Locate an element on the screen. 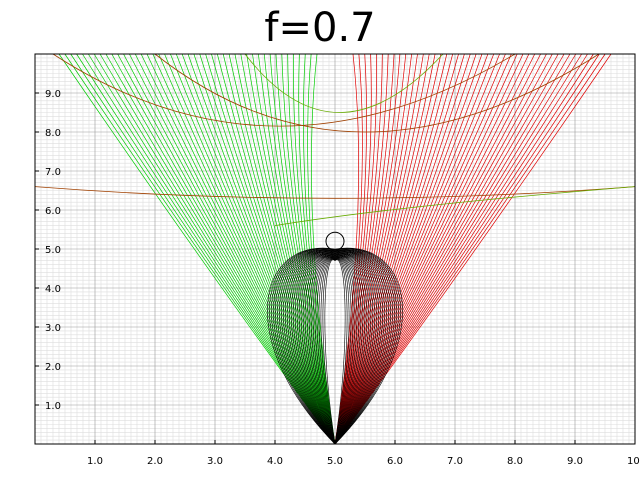 The width and height of the screenshot is (640, 480). x-tick-label: 10. is located at coordinates (633, 461).